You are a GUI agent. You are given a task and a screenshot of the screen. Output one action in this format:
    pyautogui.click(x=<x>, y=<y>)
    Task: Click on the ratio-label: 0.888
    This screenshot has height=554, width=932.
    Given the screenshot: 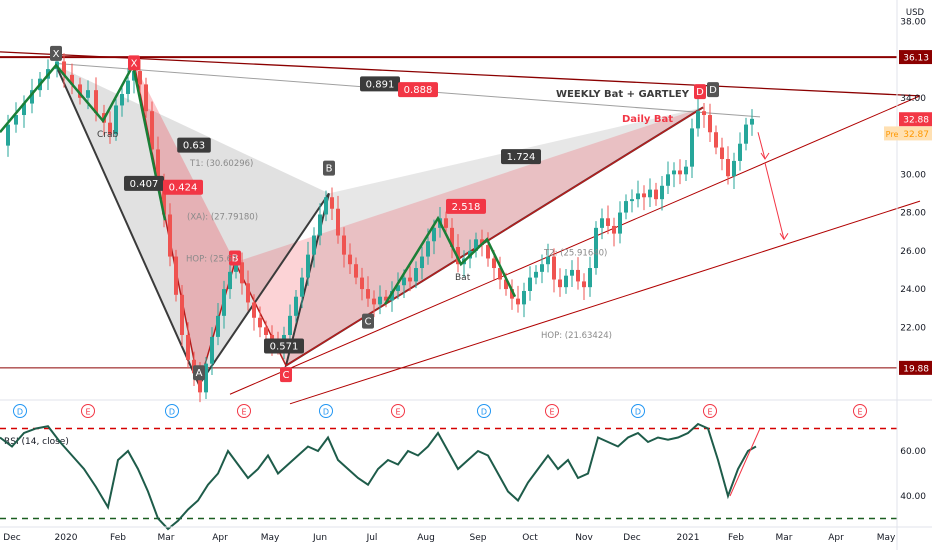 What is the action you would take?
    pyautogui.click(x=418, y=90)
    